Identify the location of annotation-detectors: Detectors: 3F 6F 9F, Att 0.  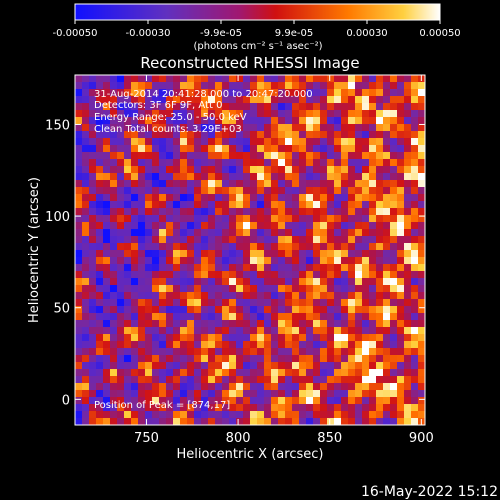
(158, 105).